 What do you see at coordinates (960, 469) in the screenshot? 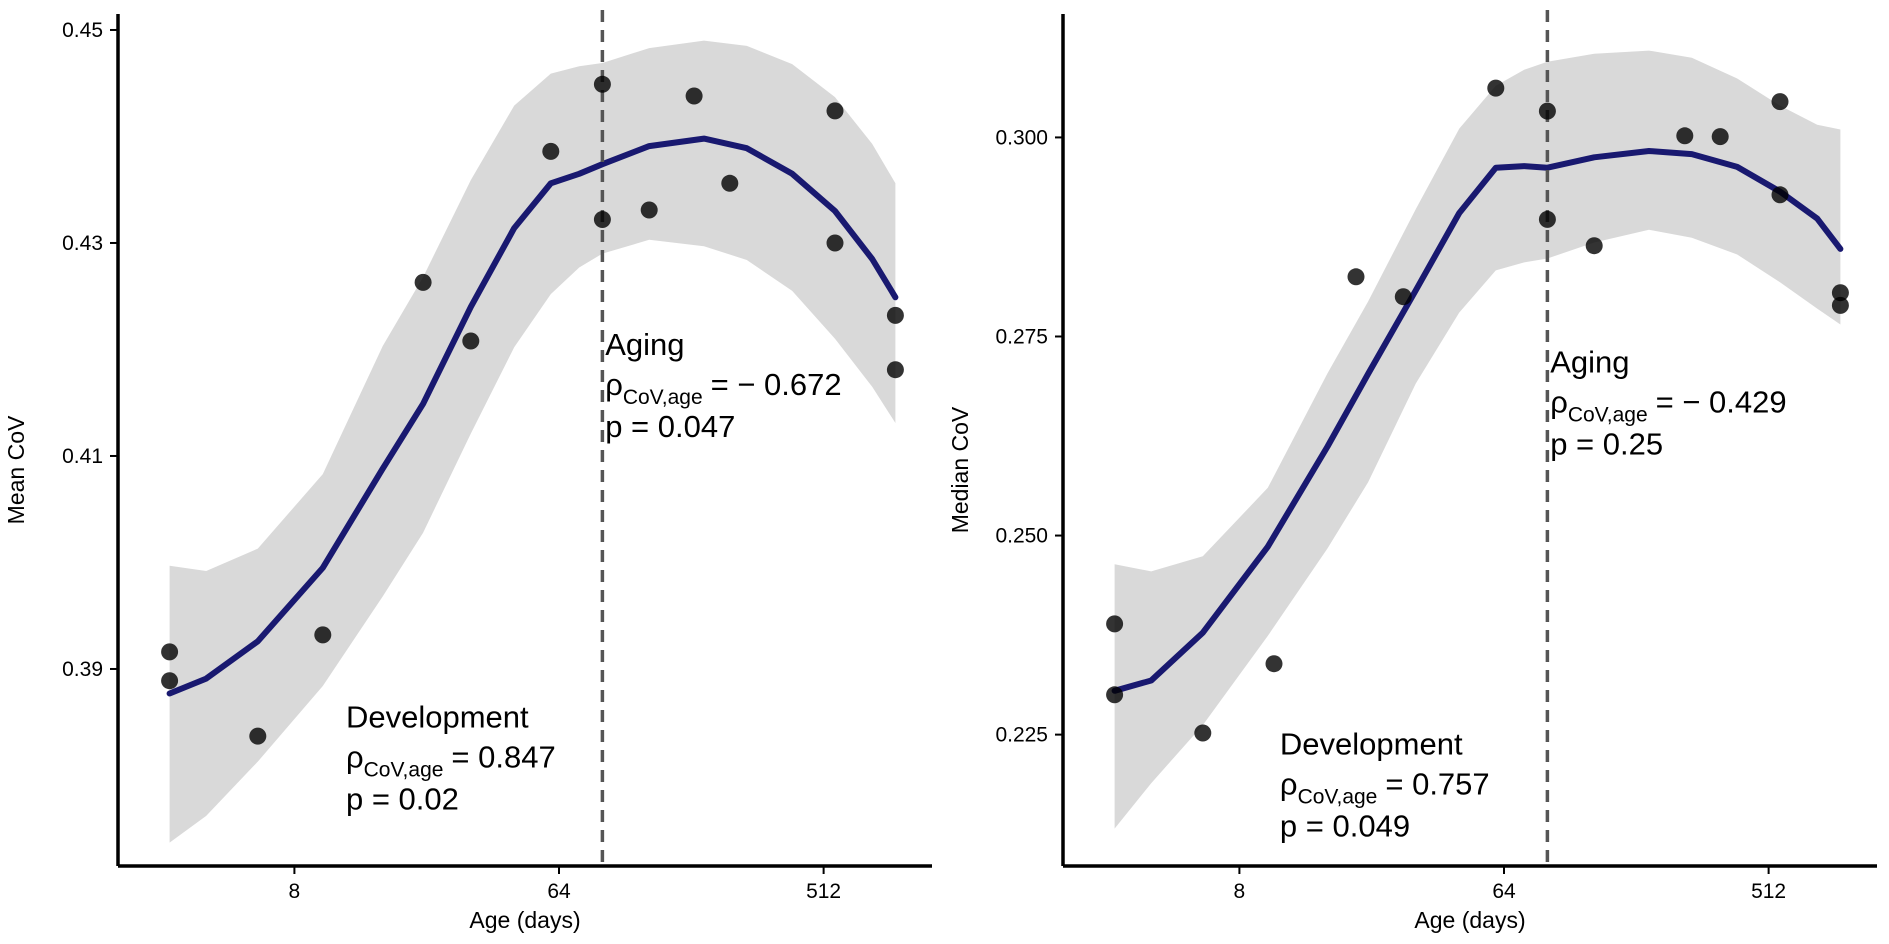
I see `y-axis-title: Median CoV` at bounding box center [960, 469].